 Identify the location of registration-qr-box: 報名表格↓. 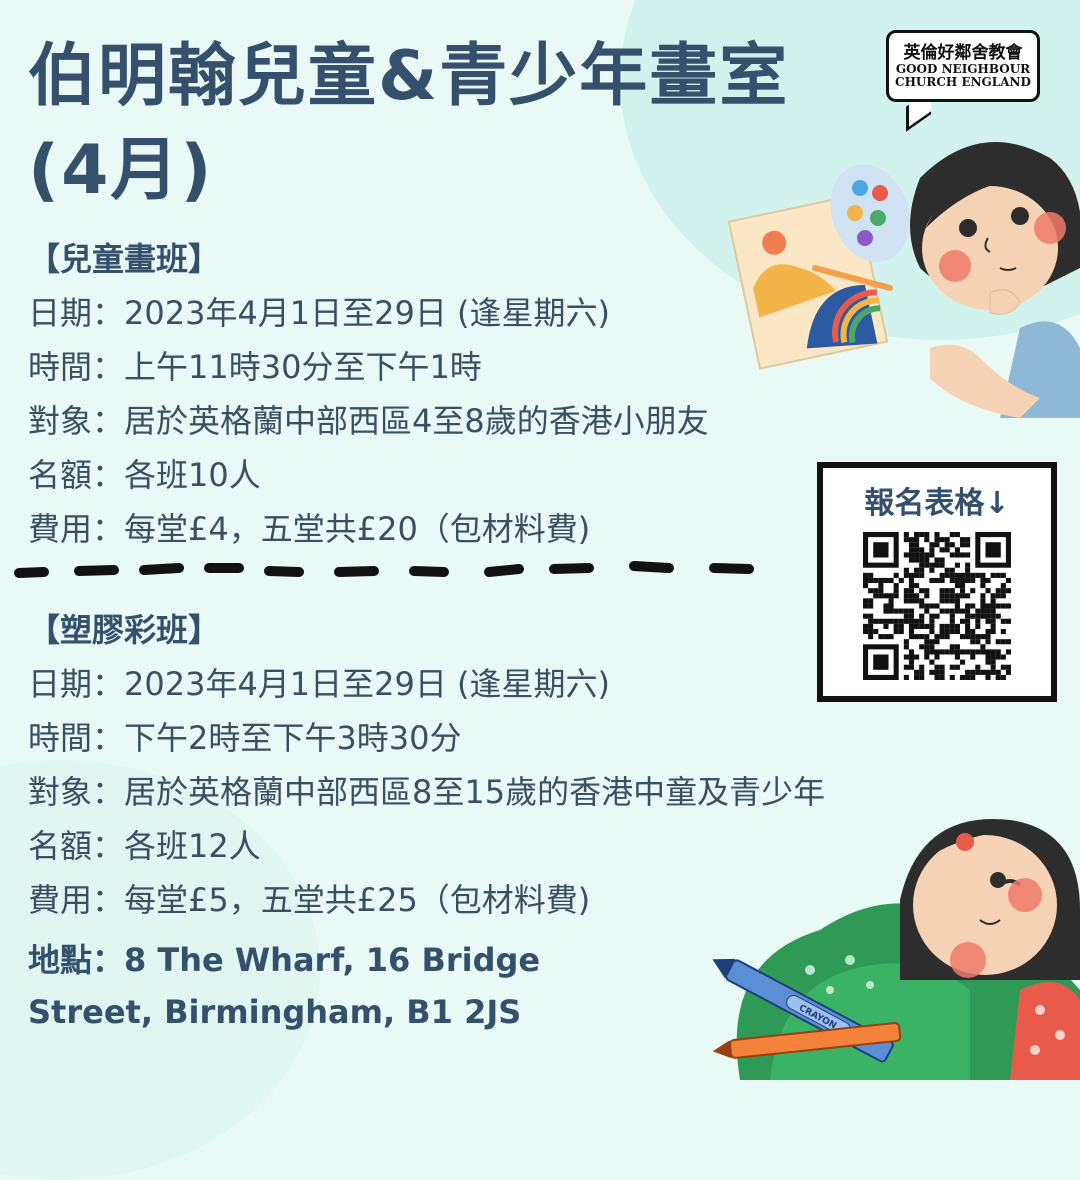
(937, 582).